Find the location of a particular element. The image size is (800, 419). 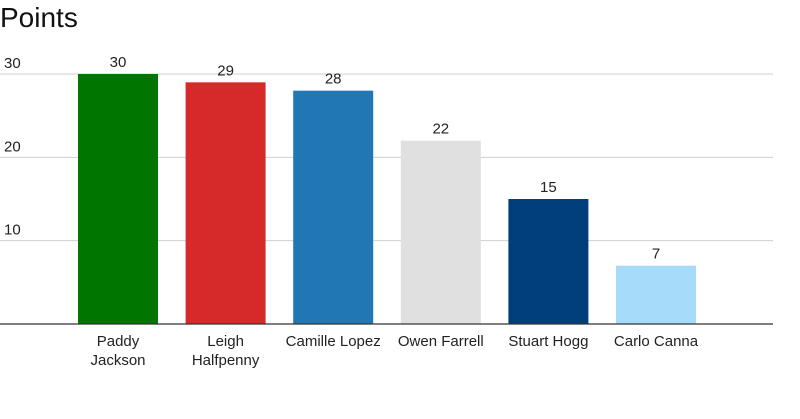

x-tick-label: Carlo Canna is located at coordinates (656, 341).